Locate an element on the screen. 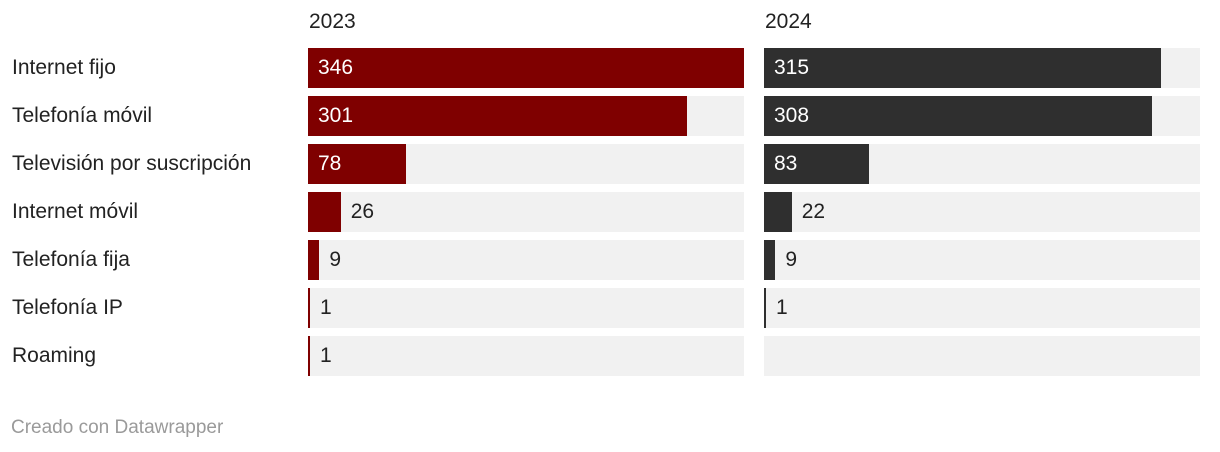  category-label: Televisión por suscripción is located at coordinates (132, 163).